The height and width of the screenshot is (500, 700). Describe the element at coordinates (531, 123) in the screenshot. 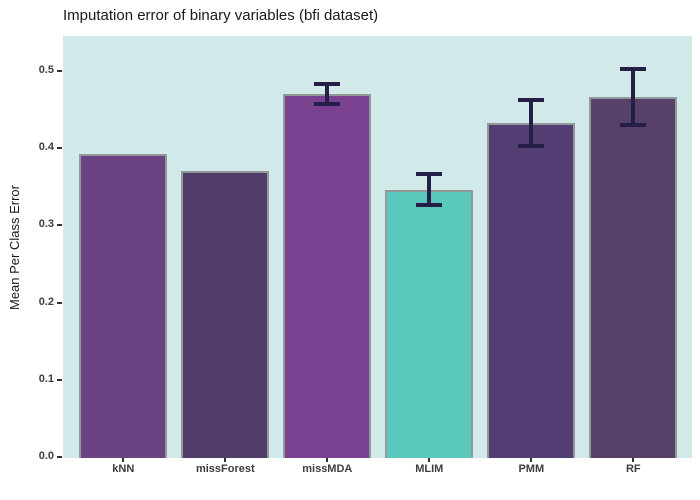

I see `error-bar-PMM` at that location.